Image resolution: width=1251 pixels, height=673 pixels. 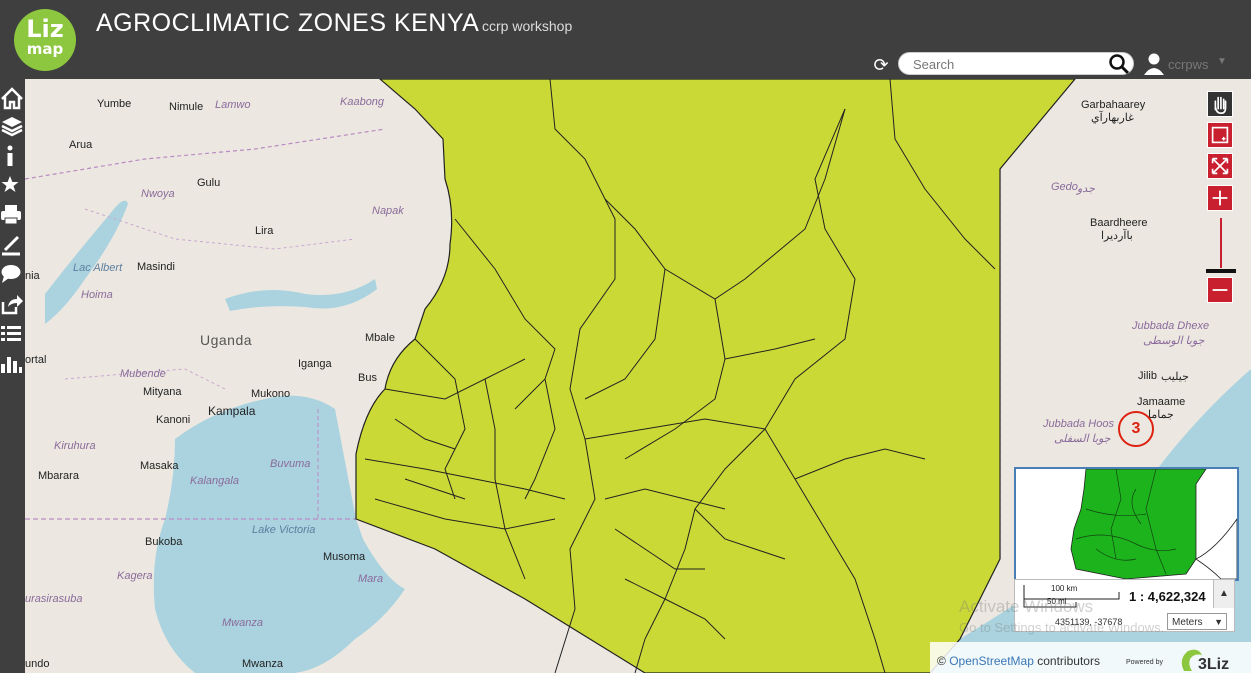 What do you see at coordinates (164, 542) in the screenshot?
I see `place-label: Bukoba` at bounding box center [164, 542].